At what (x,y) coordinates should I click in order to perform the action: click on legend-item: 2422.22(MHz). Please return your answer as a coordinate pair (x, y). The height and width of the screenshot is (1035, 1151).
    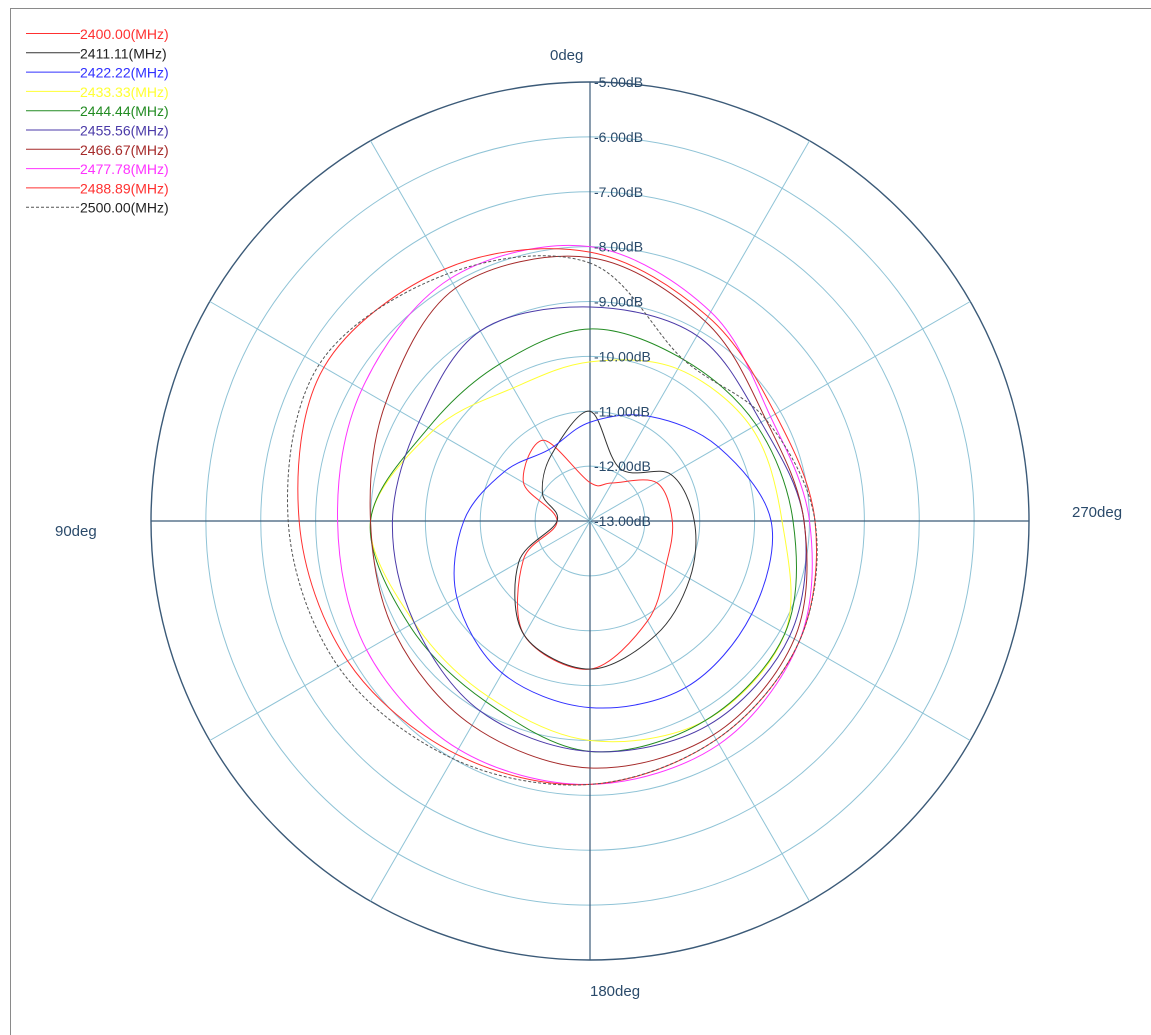
    Looking at the image, I should click on (97, 73).